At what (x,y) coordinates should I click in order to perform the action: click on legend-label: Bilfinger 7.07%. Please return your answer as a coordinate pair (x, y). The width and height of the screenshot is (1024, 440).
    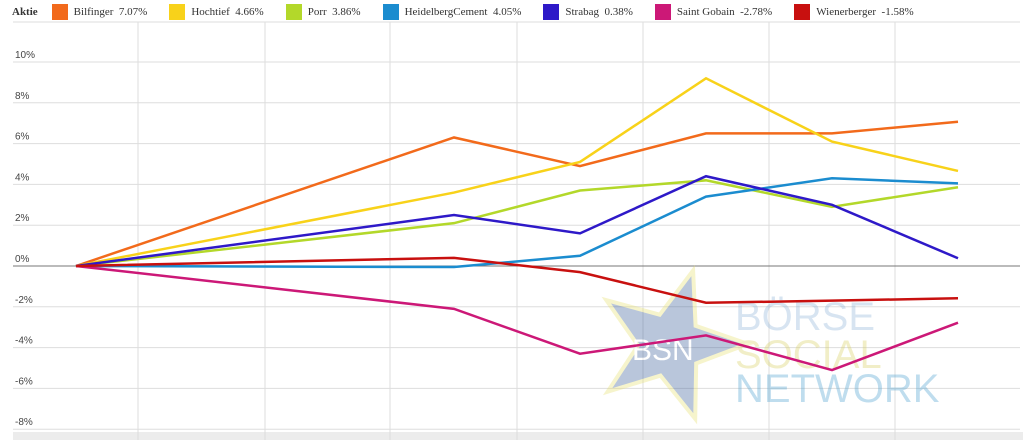
    Looking at the image, I should click on (110, 12).